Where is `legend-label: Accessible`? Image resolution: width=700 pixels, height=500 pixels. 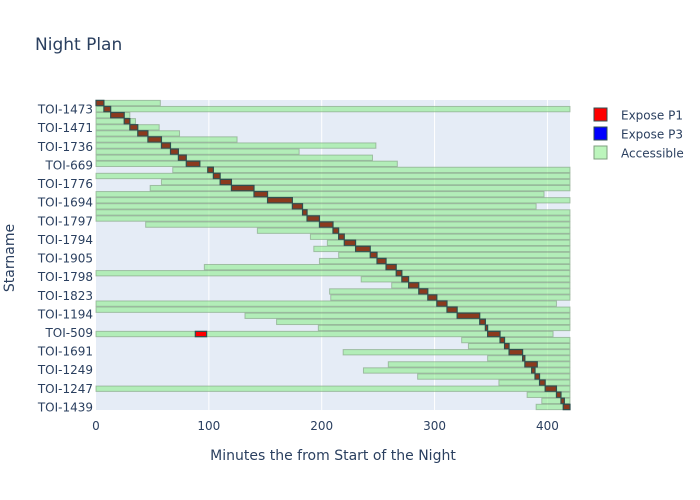
legend-label: Accessible is located at coordinates (652, 154).